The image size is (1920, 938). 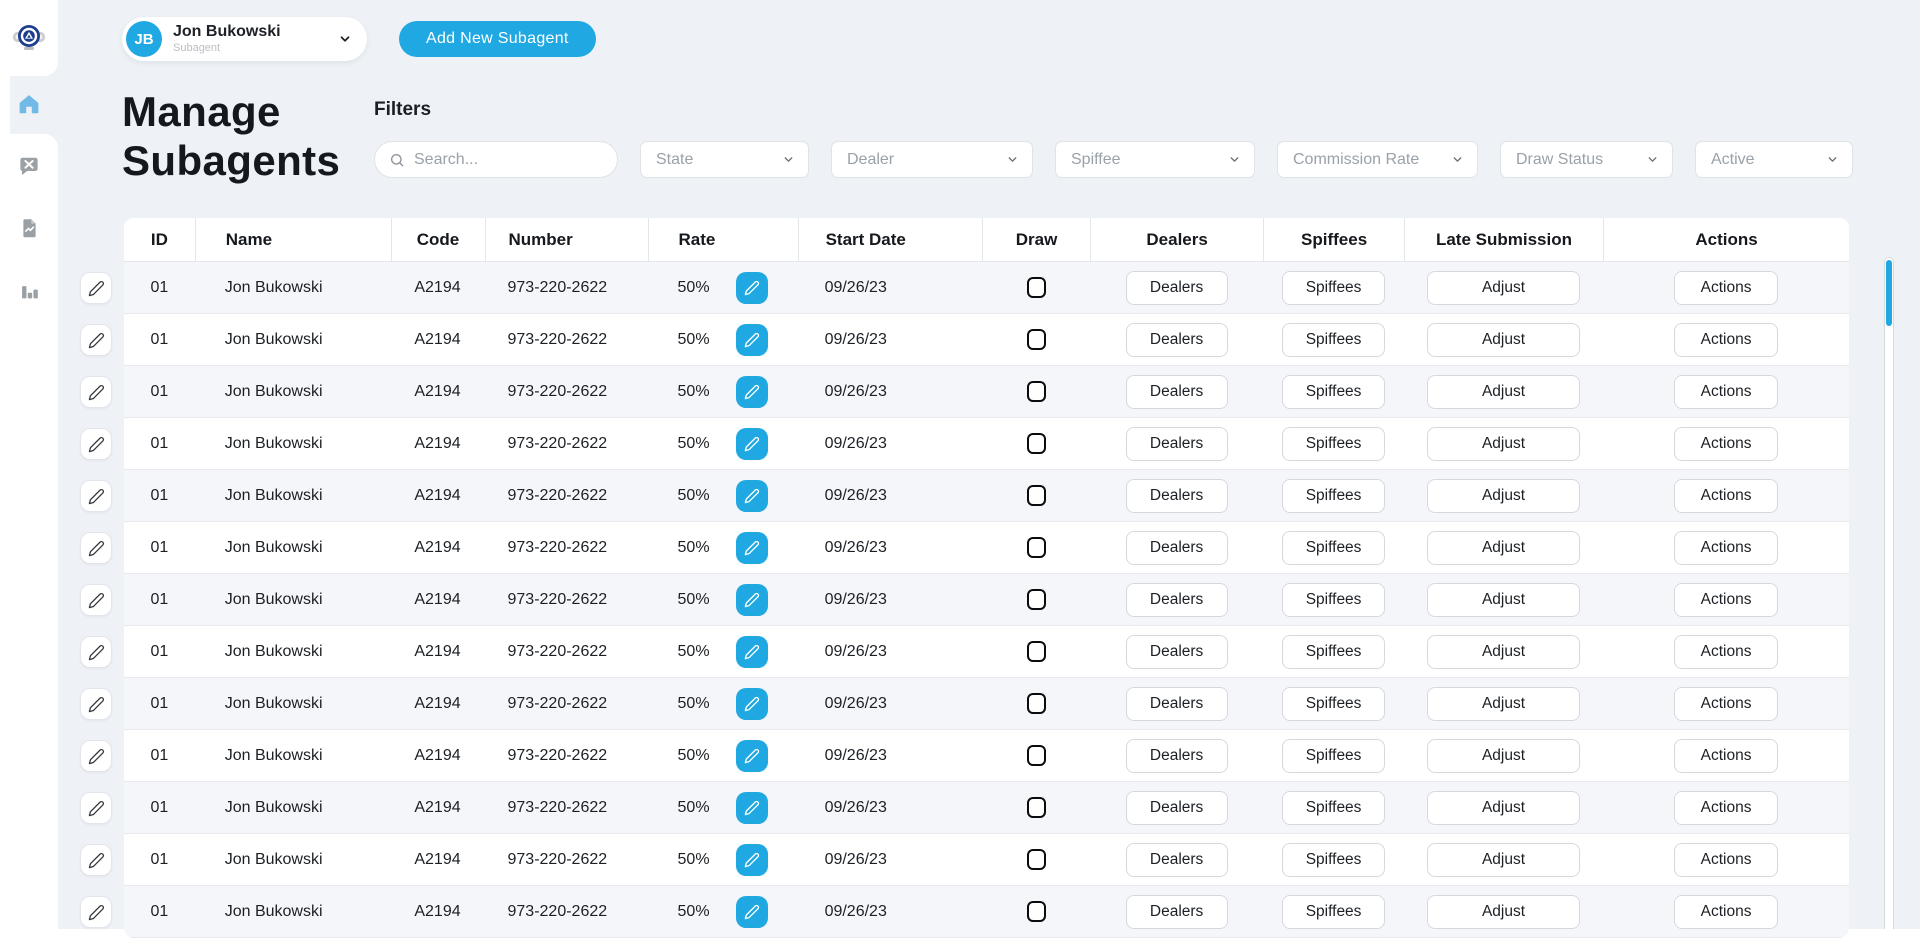 What do you see at coordinates (1377, 159) in the screenshot?
I see `filter-select-commission-rate: Commission Rate` at bounding box center [1377, 159].